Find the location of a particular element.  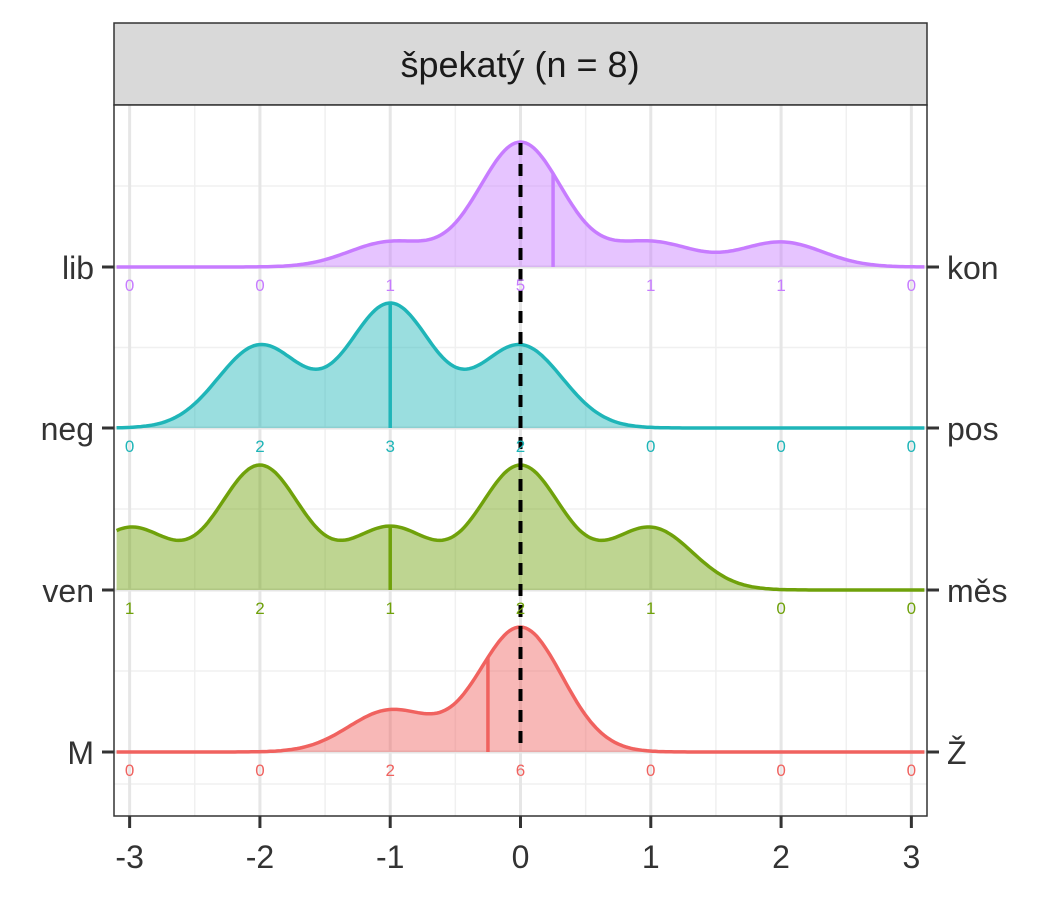

x-tick-label: 0 is located at coordinates (521, 857).